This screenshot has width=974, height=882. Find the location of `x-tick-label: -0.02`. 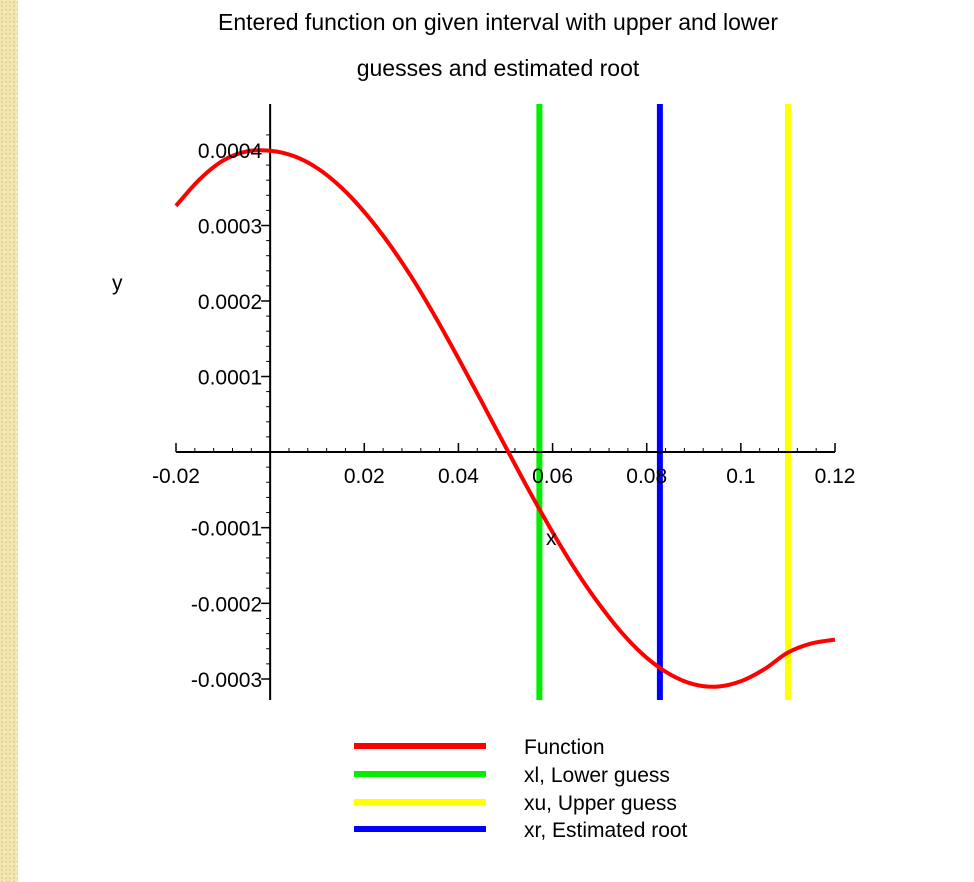

x-tick-label: -0.02 is located at coordinates (176, 476).